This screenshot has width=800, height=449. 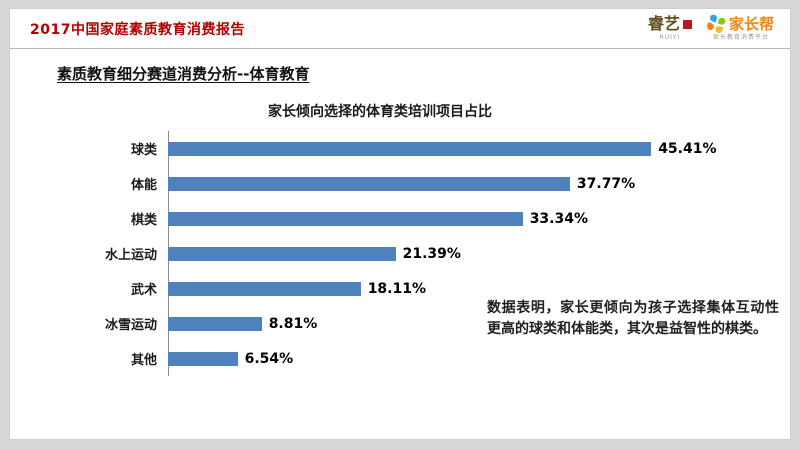 I want to click on chart-row: 球类 45.41%, so click(x=374, y=148).